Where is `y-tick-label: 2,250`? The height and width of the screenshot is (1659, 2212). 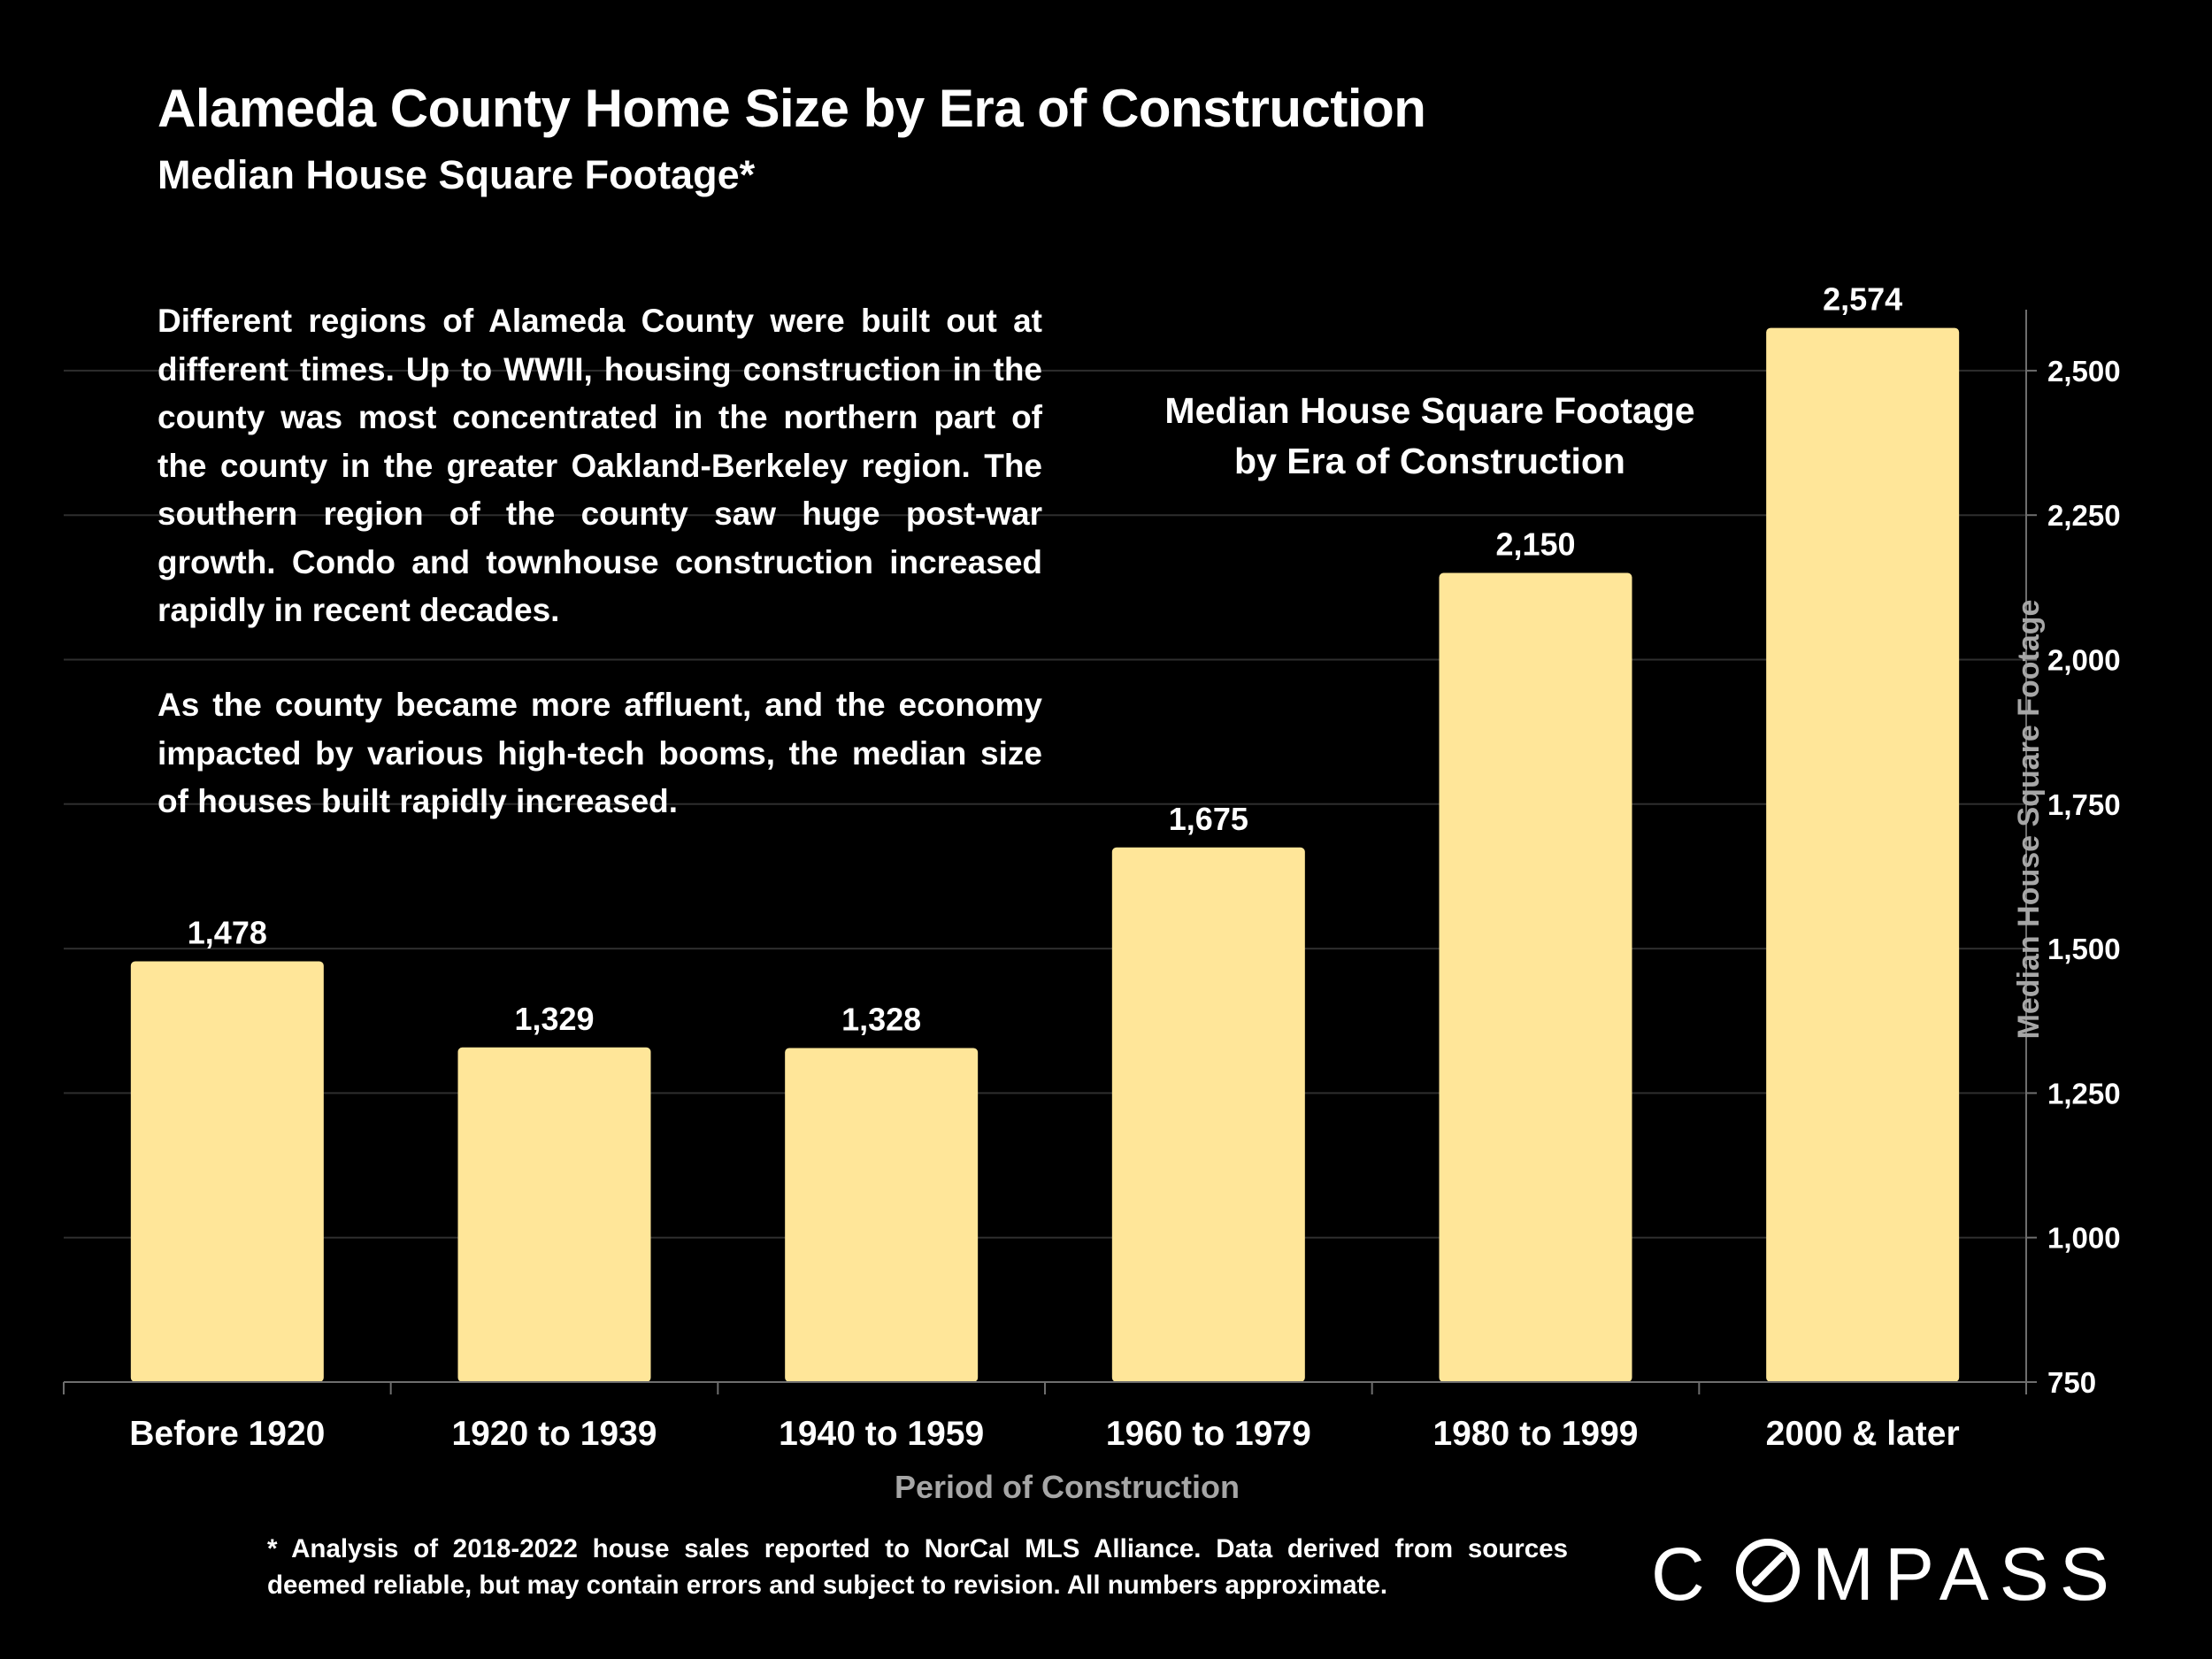
y-tick-label: 2,250 is located at coordinates (2084, 515).